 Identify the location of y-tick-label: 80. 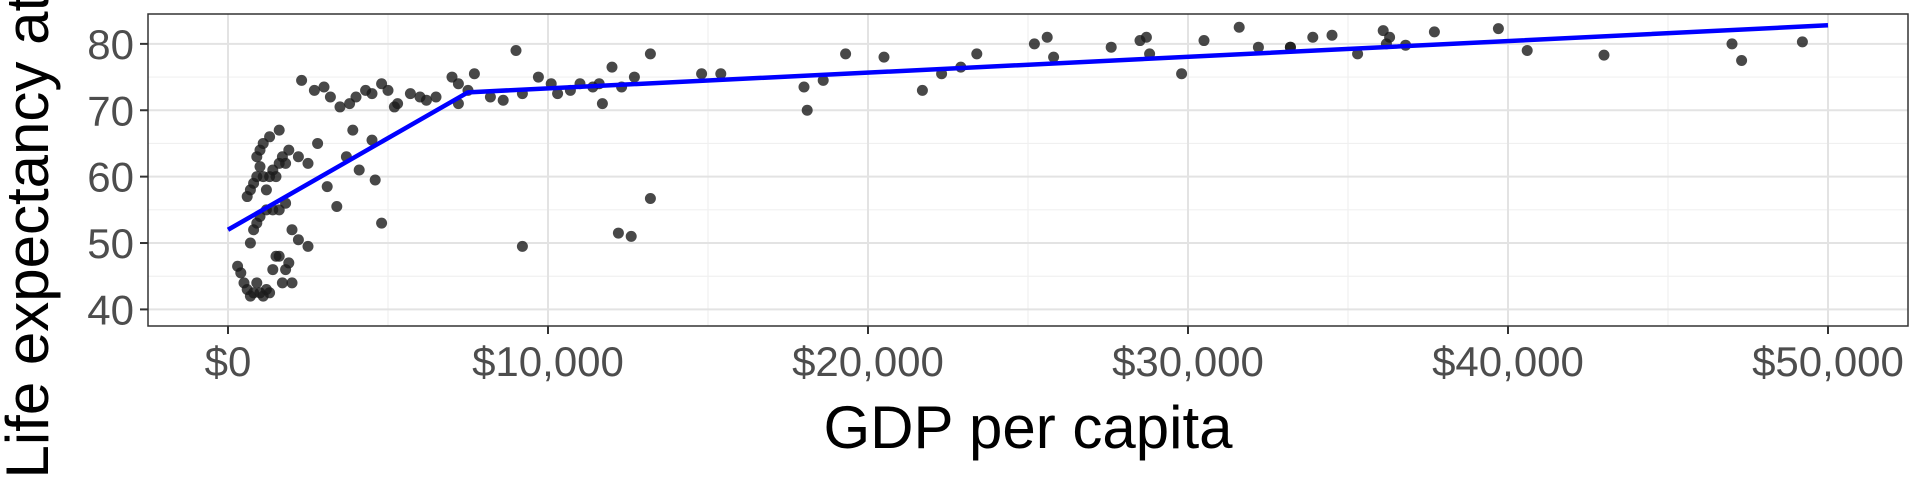
(110, 44).